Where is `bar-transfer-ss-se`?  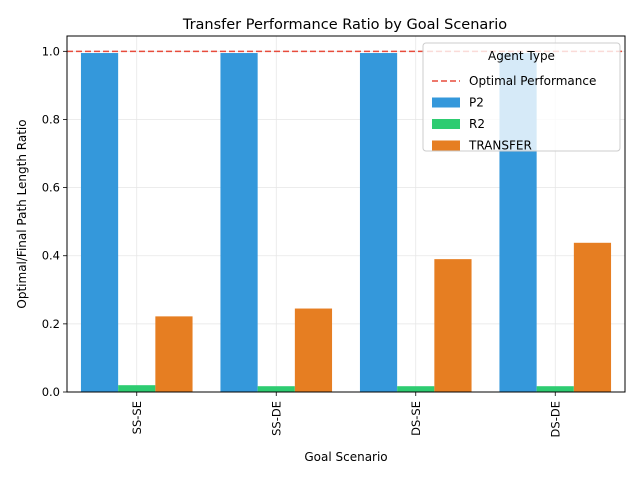
bar-transfer-ss-se is located at coordinates (174, 354).